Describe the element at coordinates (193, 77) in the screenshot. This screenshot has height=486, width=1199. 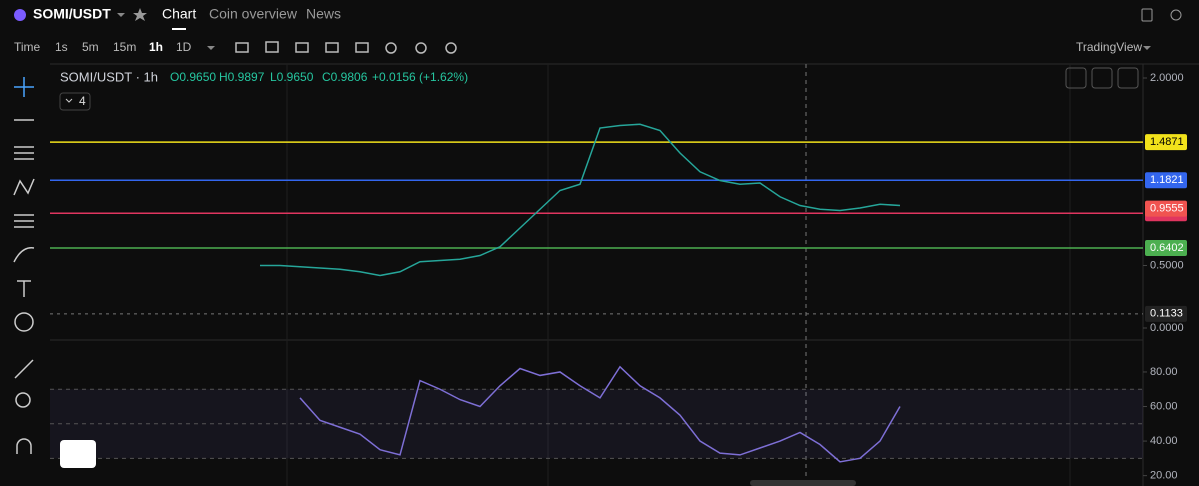
I see `ohlc-value: O0.9650` at that location.